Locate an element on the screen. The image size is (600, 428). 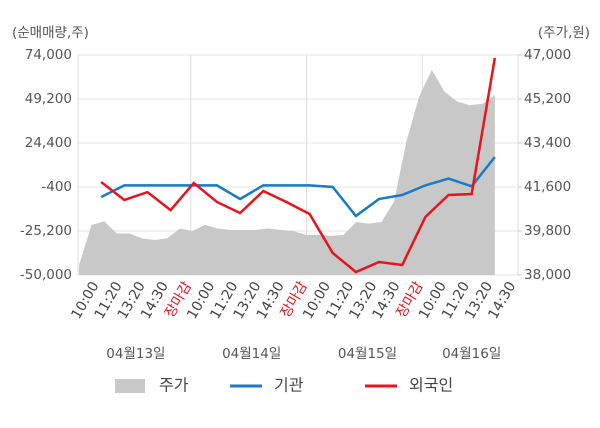
legend-label: 주가 is located at coordinates (174, 385).